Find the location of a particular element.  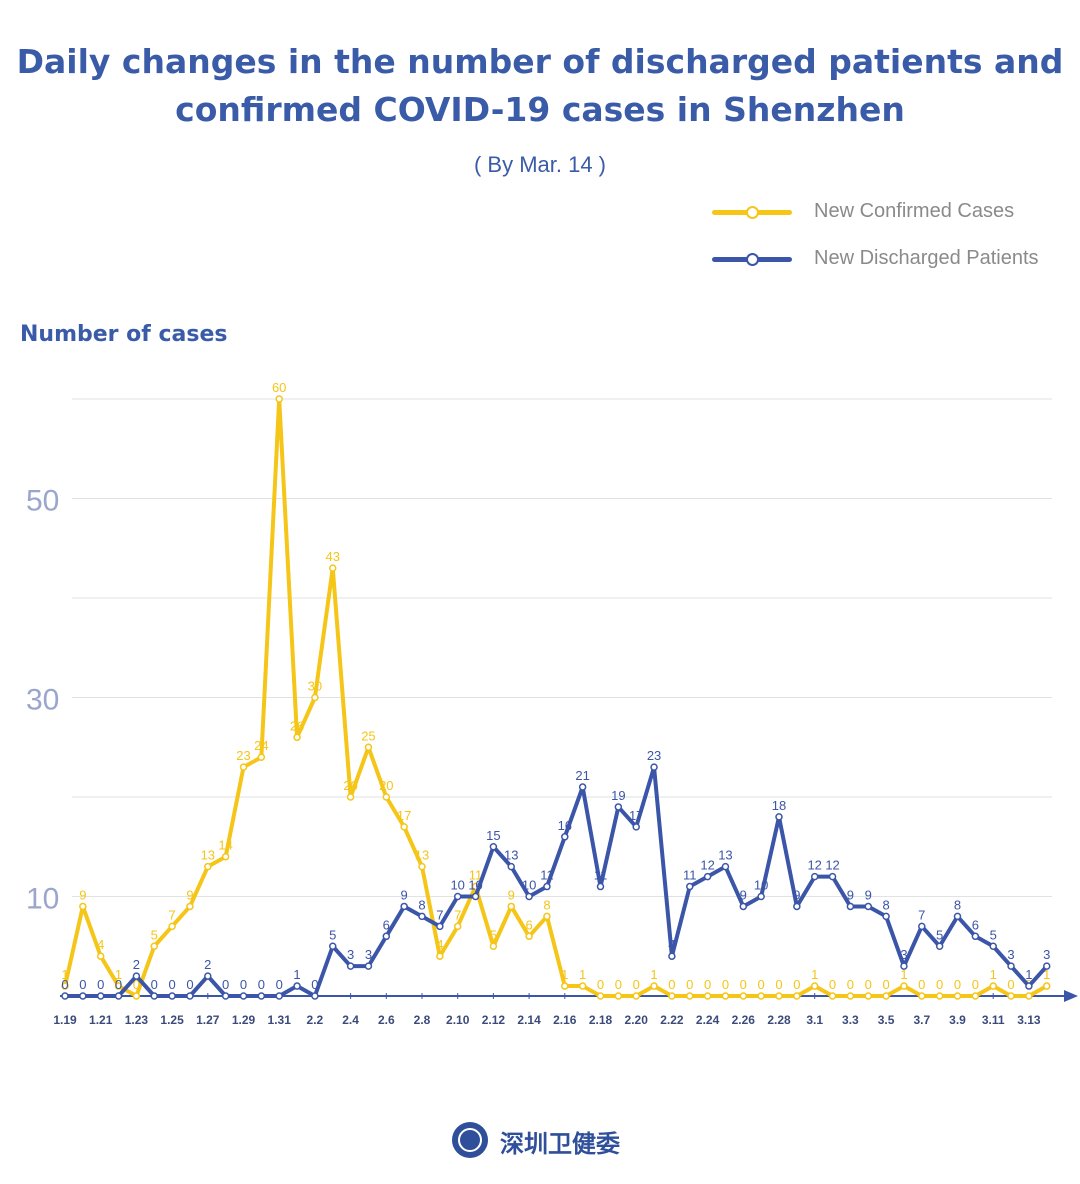

data-point-discharged-2.26 is located at coordinates (743, 906).